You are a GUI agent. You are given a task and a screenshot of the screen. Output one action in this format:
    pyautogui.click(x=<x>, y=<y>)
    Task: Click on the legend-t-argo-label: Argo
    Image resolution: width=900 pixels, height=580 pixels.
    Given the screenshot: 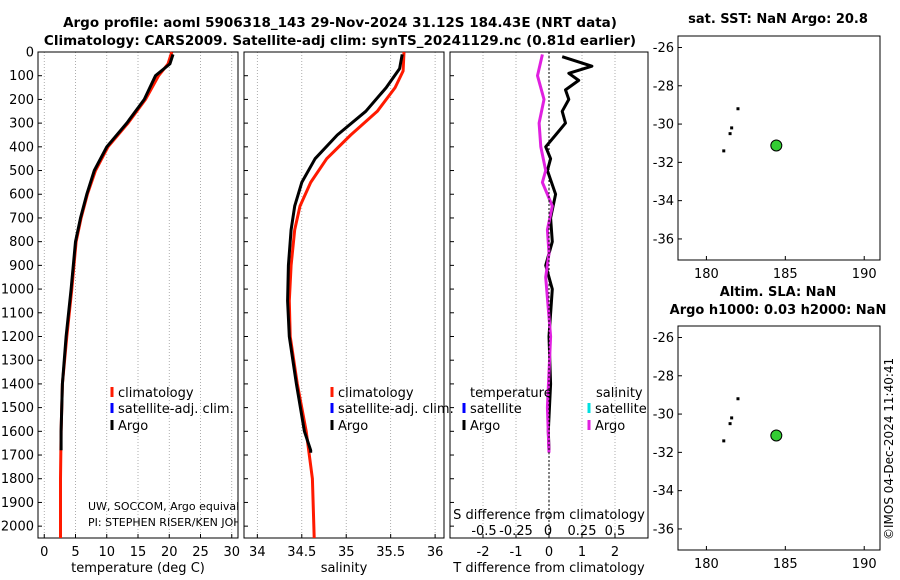 What is the action you would take?
    pyautogui.click(x=485, y=426)
    